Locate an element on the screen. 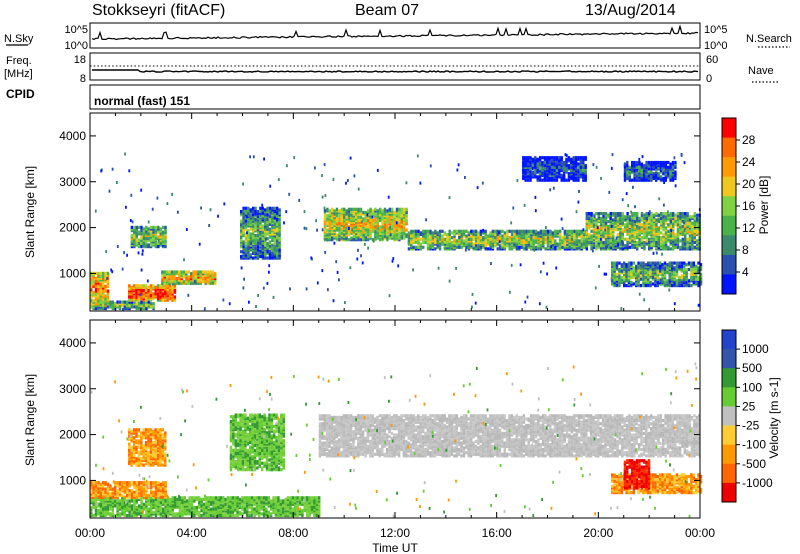  cpid-strip: CPID normal (fast) 151 is located at coordinates (353, 97).